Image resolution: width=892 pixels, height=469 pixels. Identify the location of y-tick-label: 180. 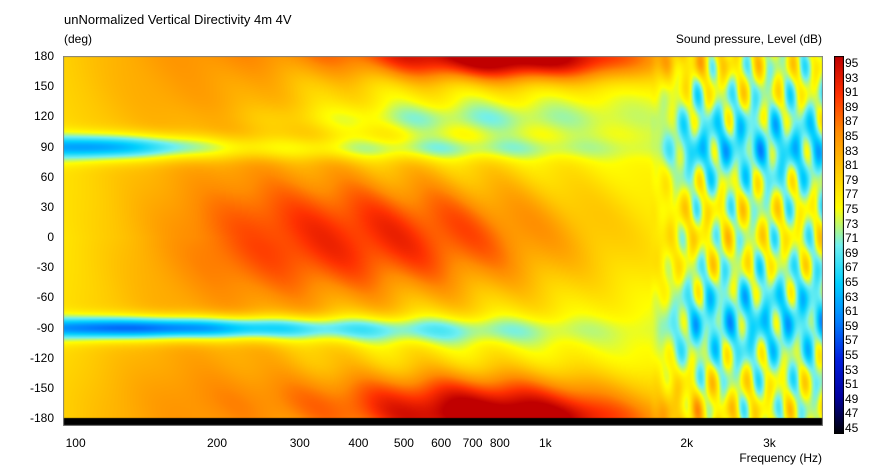
(43, 56).